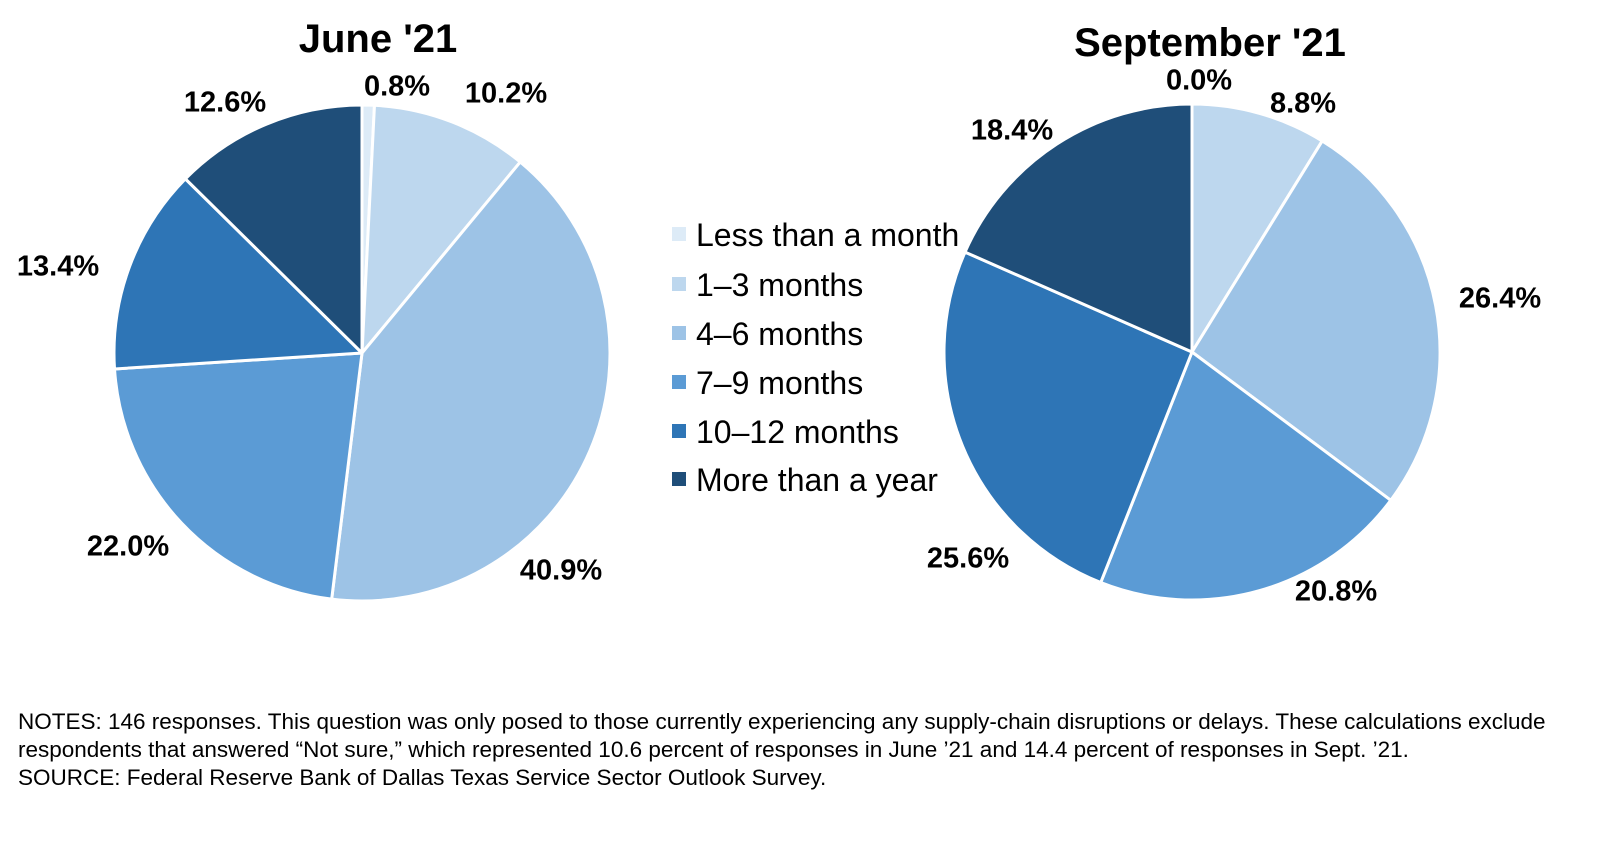 This screenshot has height=841, width=1613. I want to click on pie-september-label-less-than-month: 0.0%, so click(1199, 81).